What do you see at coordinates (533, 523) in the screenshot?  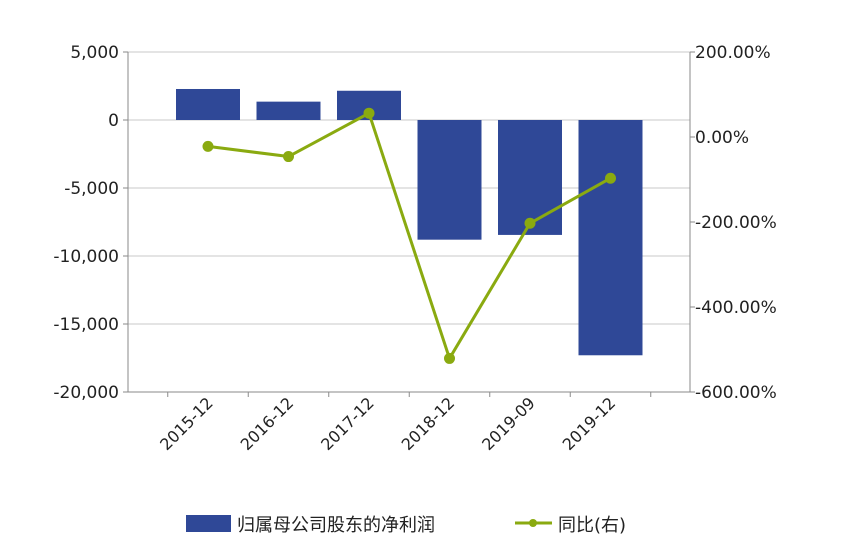 I see `legend-line-marker` at bounding box center [533, 523].